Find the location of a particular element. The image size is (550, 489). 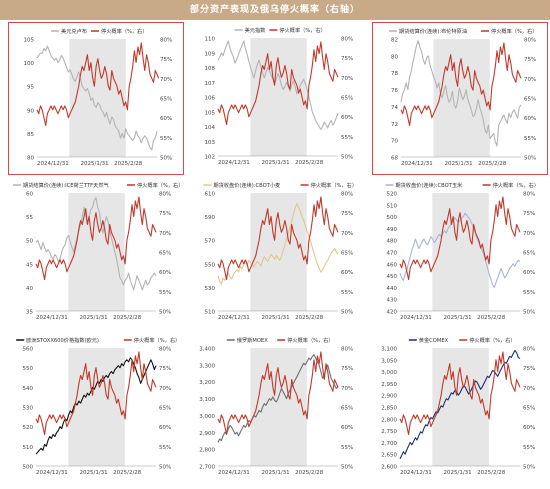

left-tick-label: 3,300 is located at coordinates (207, 366).